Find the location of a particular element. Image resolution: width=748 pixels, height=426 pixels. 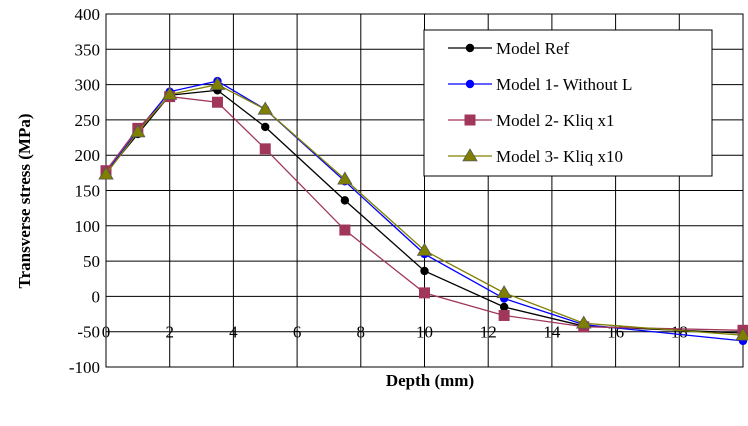

legend-item: Model 2- Kliq x1 is located at coordinates (531, 120).